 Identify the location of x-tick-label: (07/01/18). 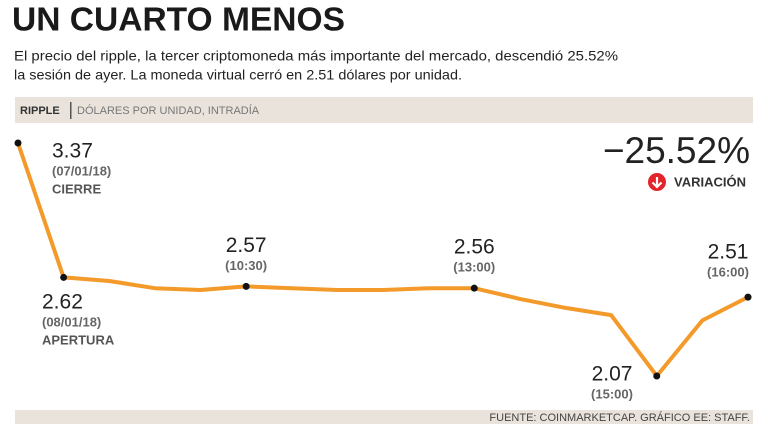
(81, 170).